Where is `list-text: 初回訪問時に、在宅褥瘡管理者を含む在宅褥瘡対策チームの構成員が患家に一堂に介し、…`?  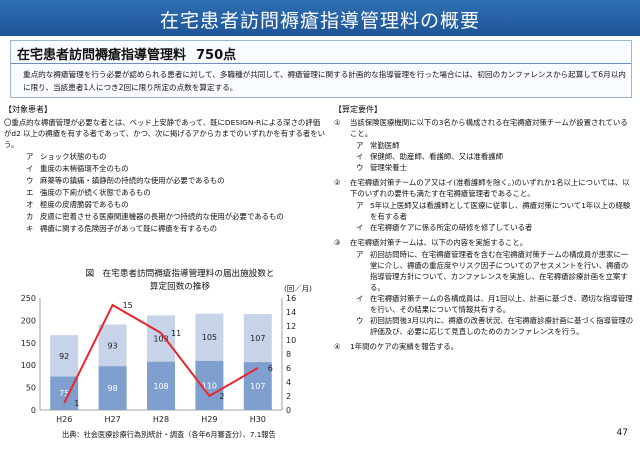
list-text: 初回訪問時に、在宅褥瘡管理者を含む在宅褥瘡対策チームの構成員が患家に一堂に介し、… is located at coordinates (499, 271).